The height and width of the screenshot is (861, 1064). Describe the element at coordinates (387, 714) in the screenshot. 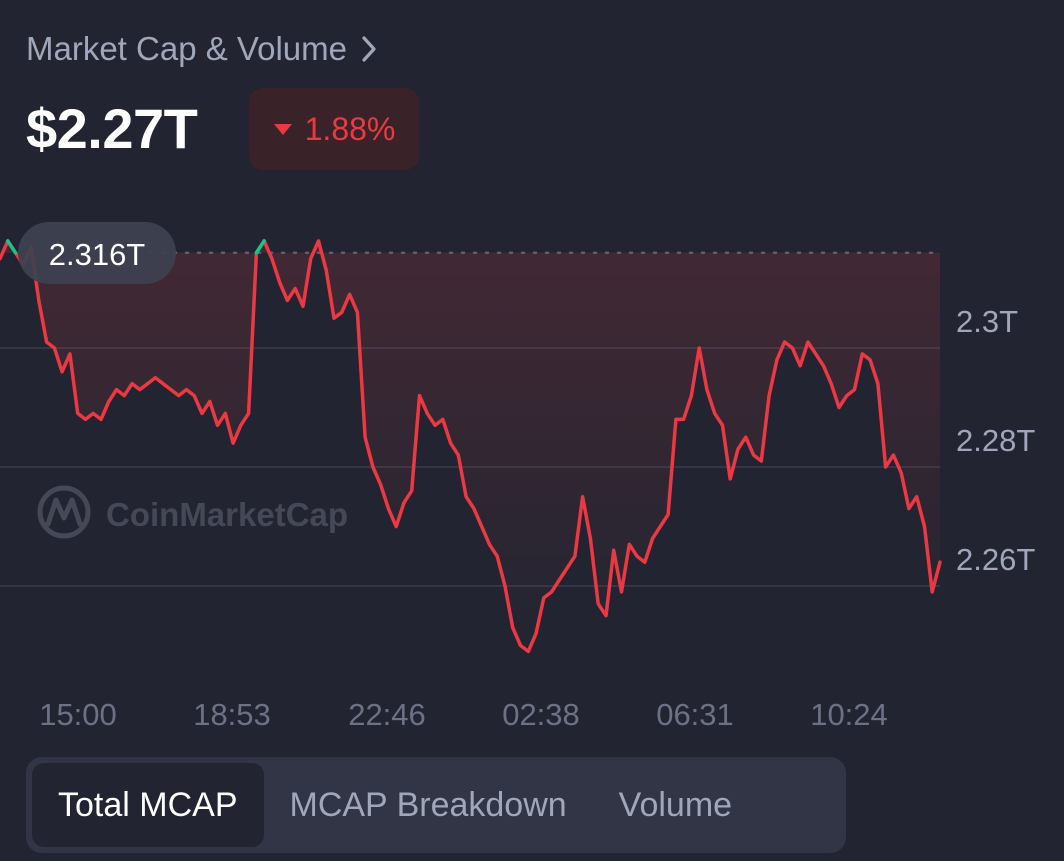

I see `x-tick-label: 22:46` at that location.